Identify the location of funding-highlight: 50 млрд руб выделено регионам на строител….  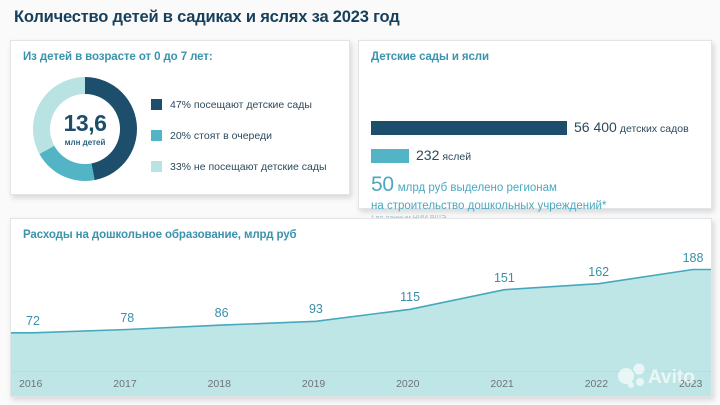
(488, 197).